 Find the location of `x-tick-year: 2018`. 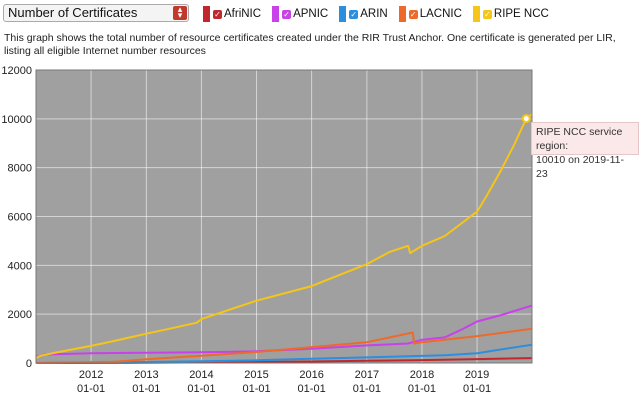

x-tick-year: 2018 is located at coordinates (422, 375).